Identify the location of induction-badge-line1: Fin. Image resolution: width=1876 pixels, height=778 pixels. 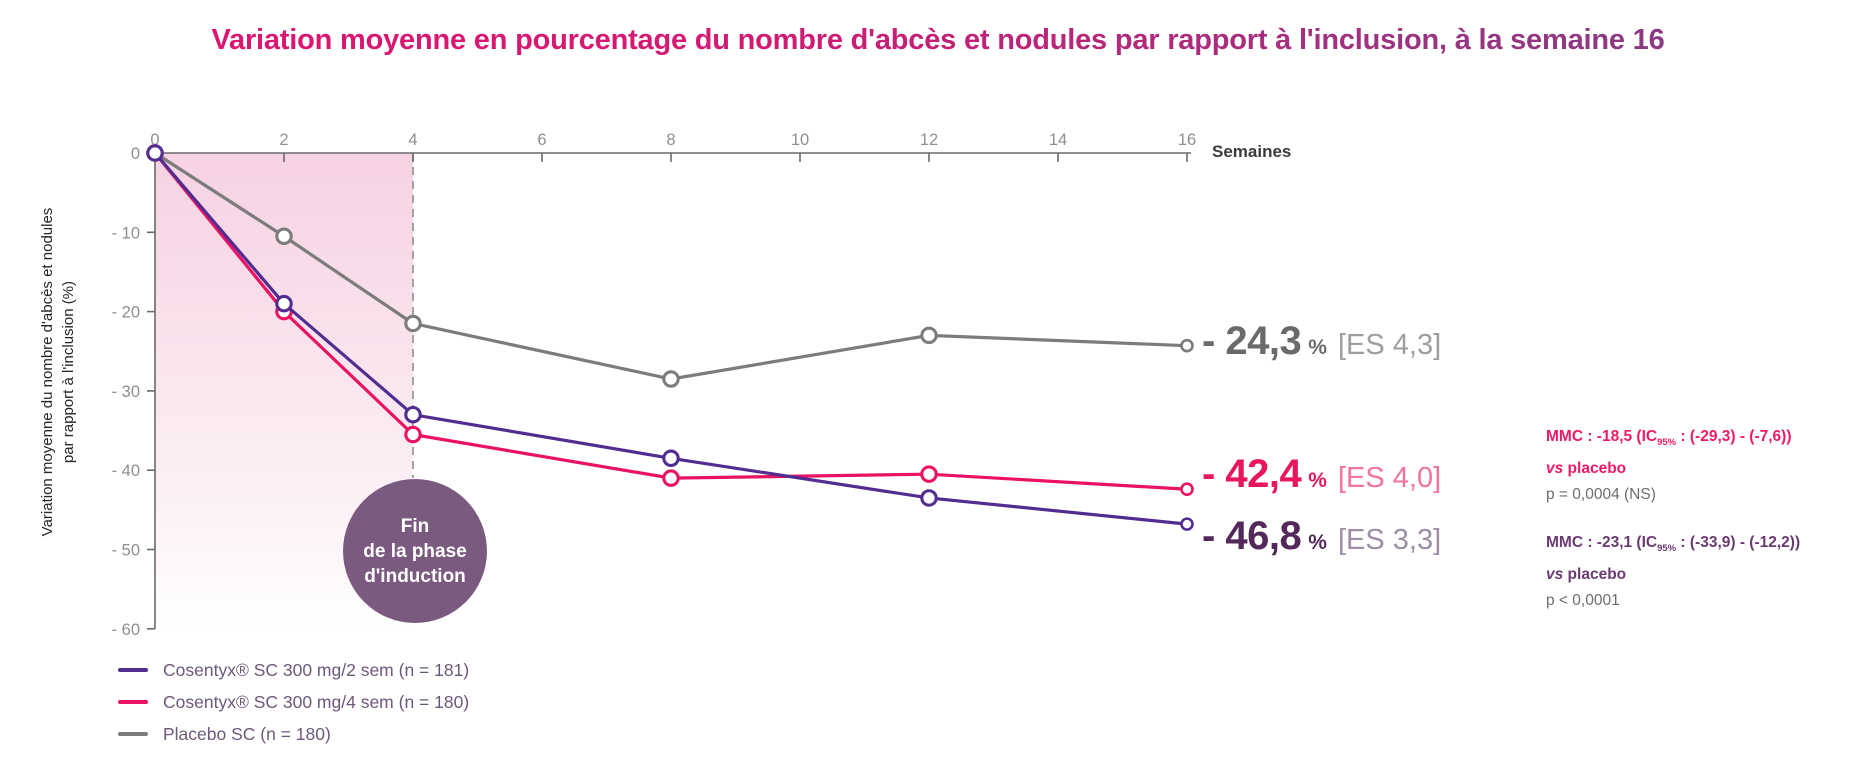
(415, 526).